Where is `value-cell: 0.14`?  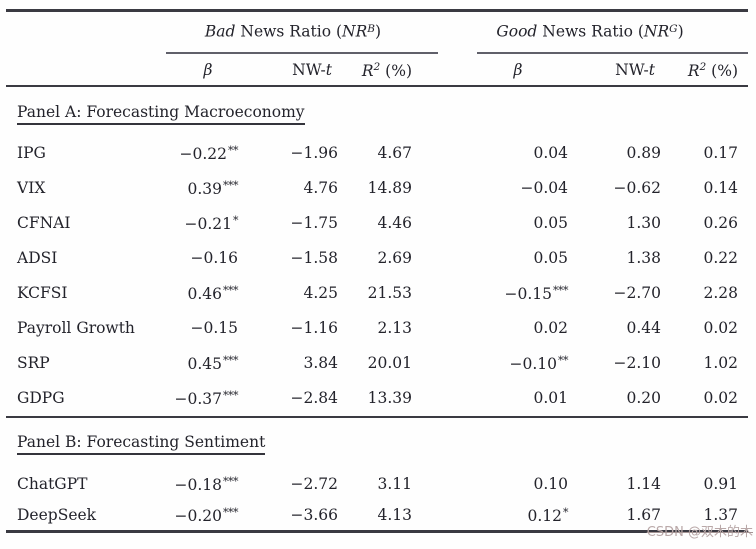 value-cell: 0.14 is located at coordinates (720, 187).